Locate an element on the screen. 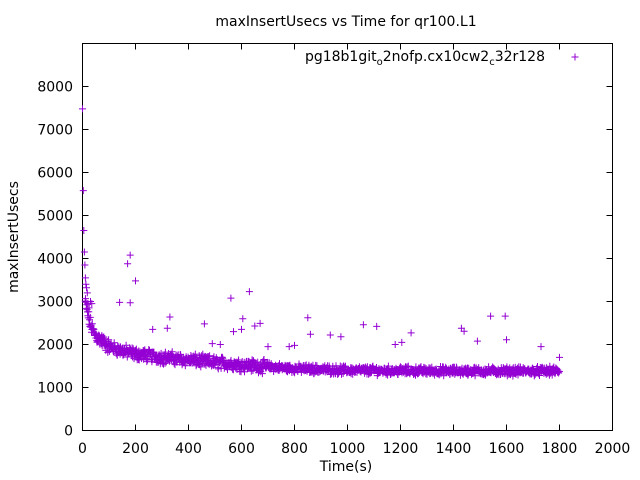 The height and width of the screenshot is (480, 640). x-tick-label: 2000 is located at coordinates (613, 449).